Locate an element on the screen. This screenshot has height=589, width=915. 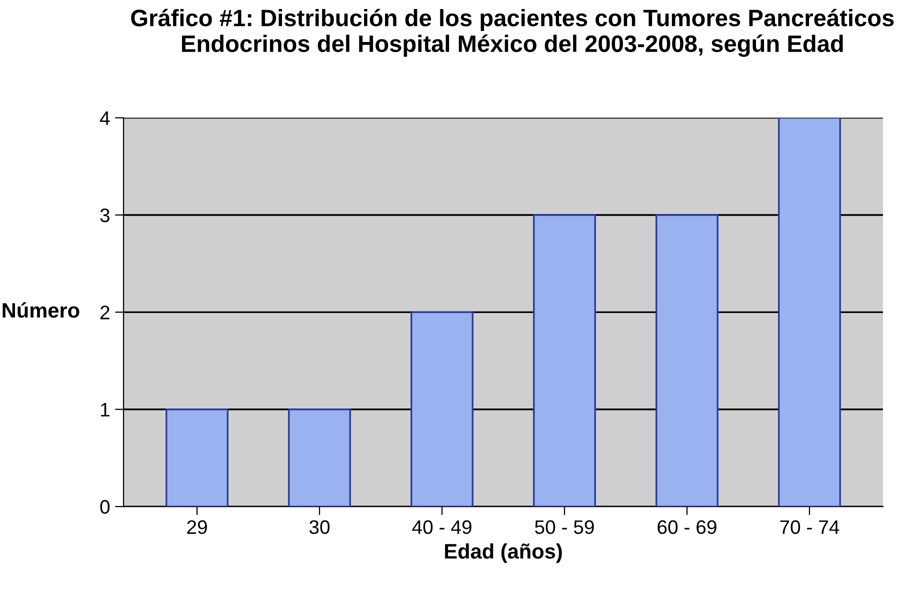
y-tick-label: 2 is located at coordinates (105, 313).